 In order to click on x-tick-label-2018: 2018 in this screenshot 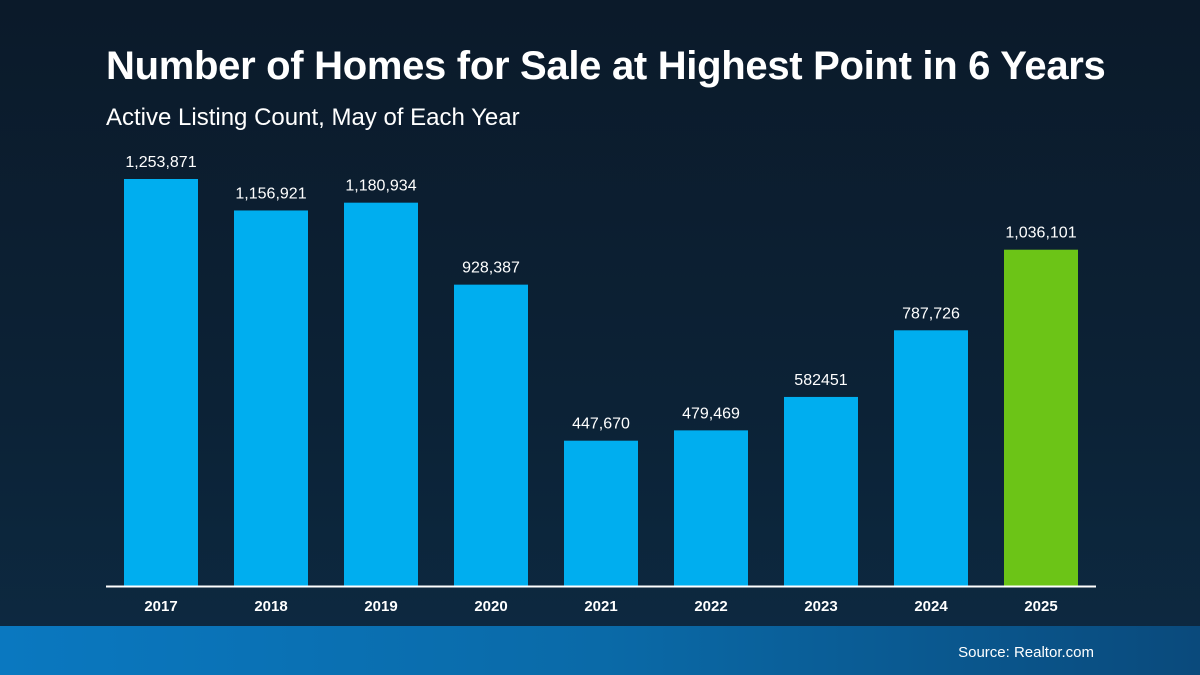, I will do `click(270, 606)`.